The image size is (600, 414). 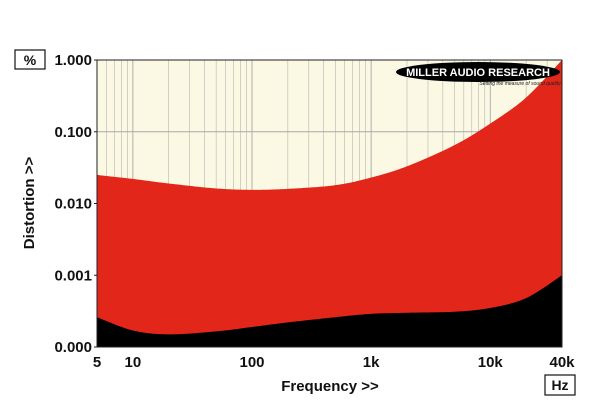 What do you see at coordinates (491, 362) in the screenshot?
I see `x-tick-label: 10k` at bounding box center [491, 362].